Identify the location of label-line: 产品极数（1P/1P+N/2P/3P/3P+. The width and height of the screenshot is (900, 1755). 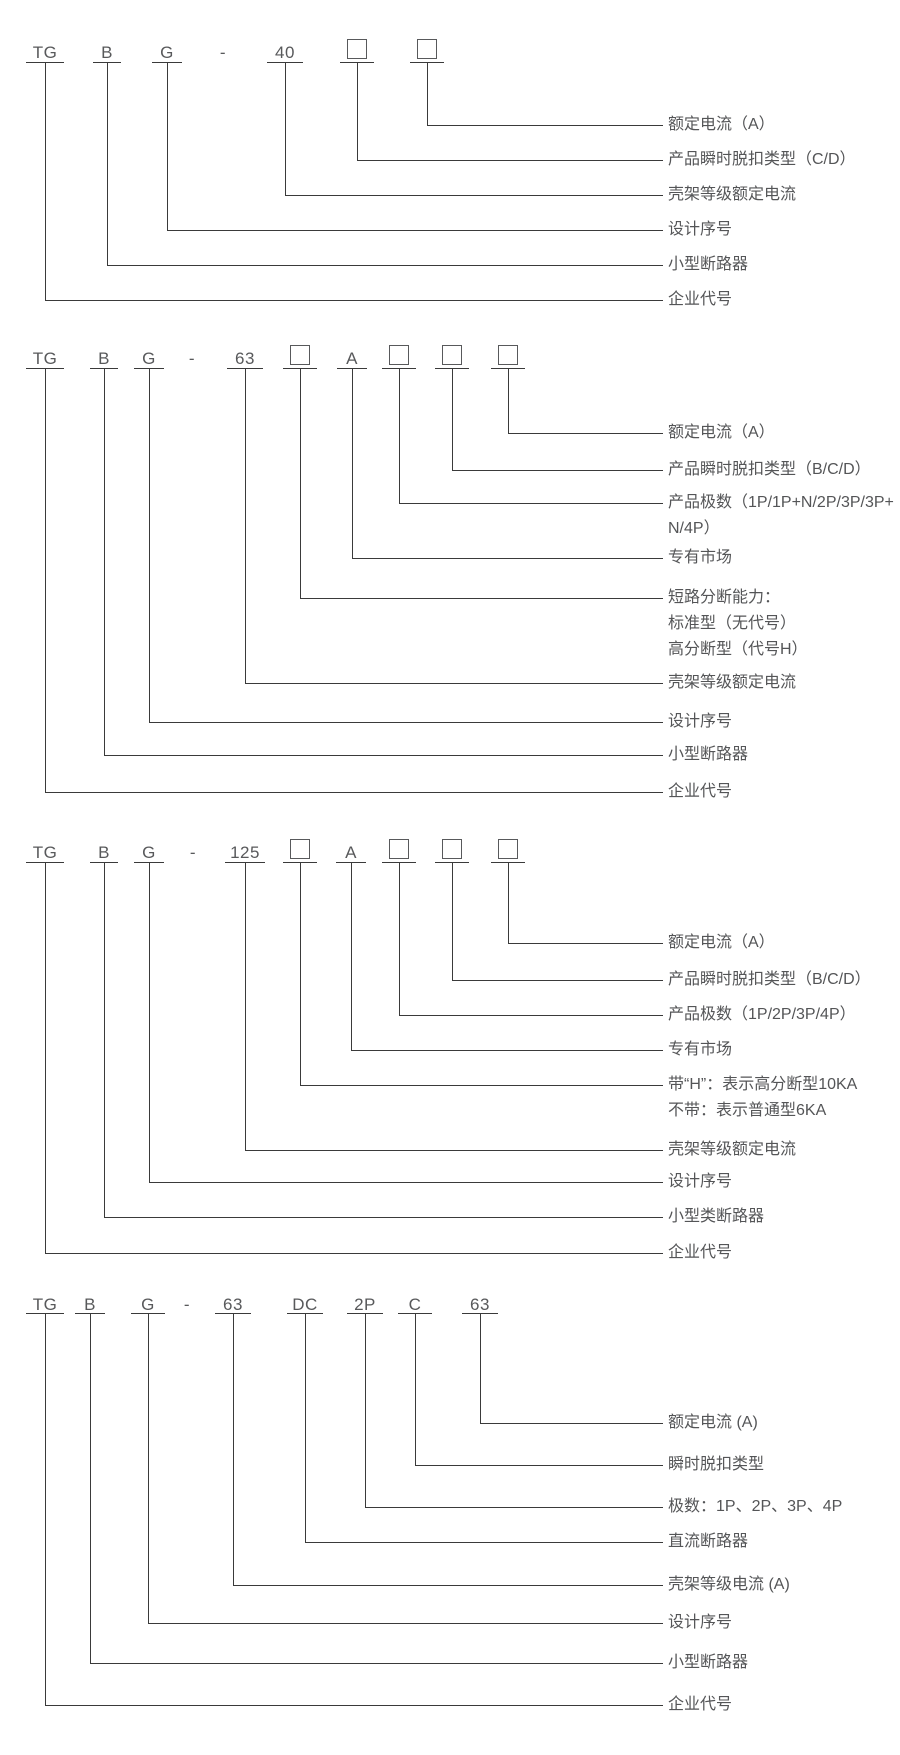
(781, 502).